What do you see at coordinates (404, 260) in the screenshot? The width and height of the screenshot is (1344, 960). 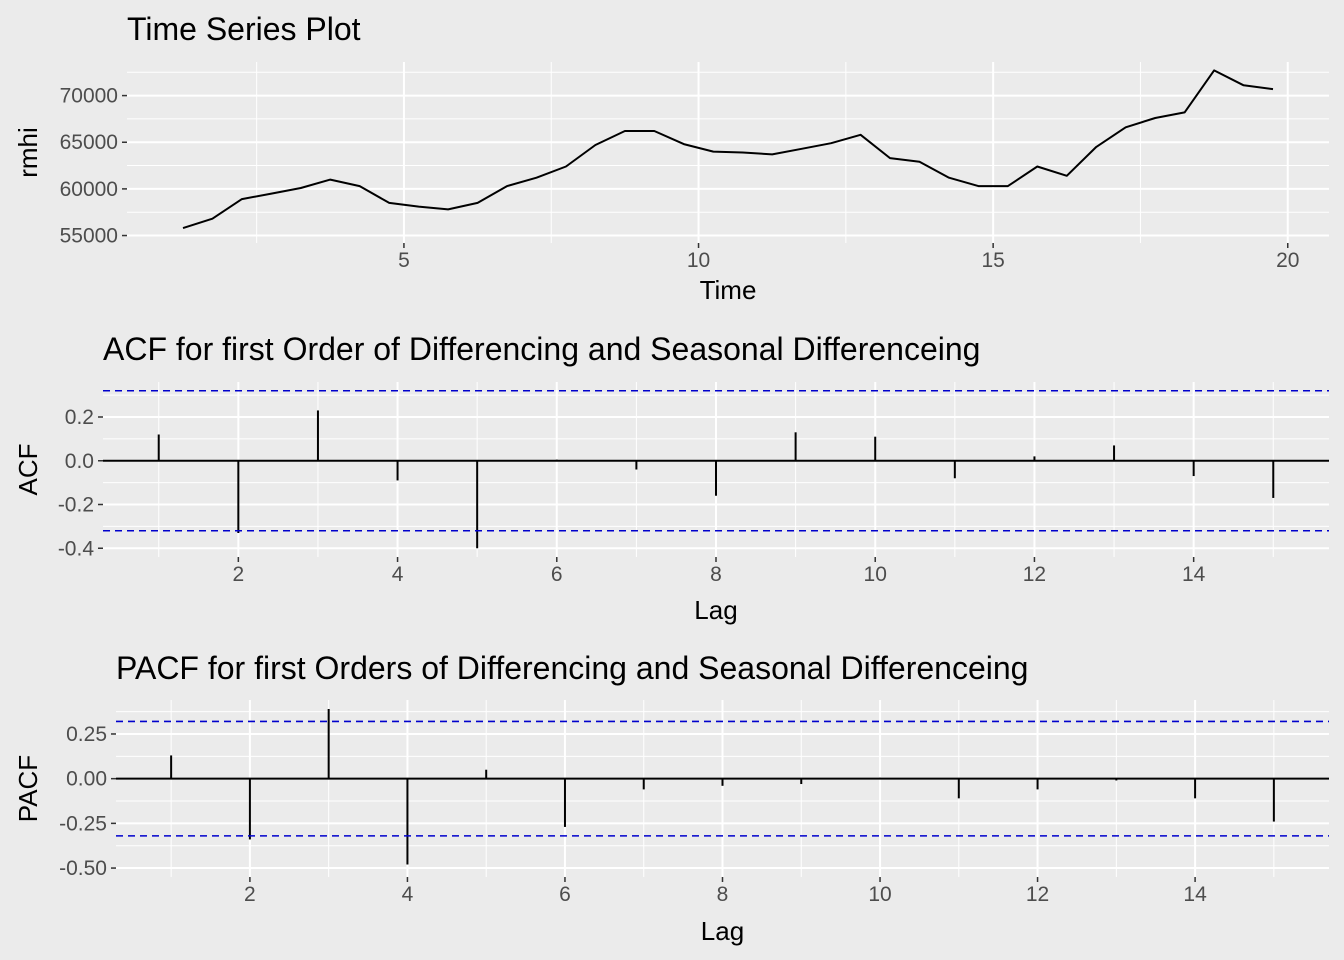 I see `x-tick-label: 5` at bounding box center [404, 260].